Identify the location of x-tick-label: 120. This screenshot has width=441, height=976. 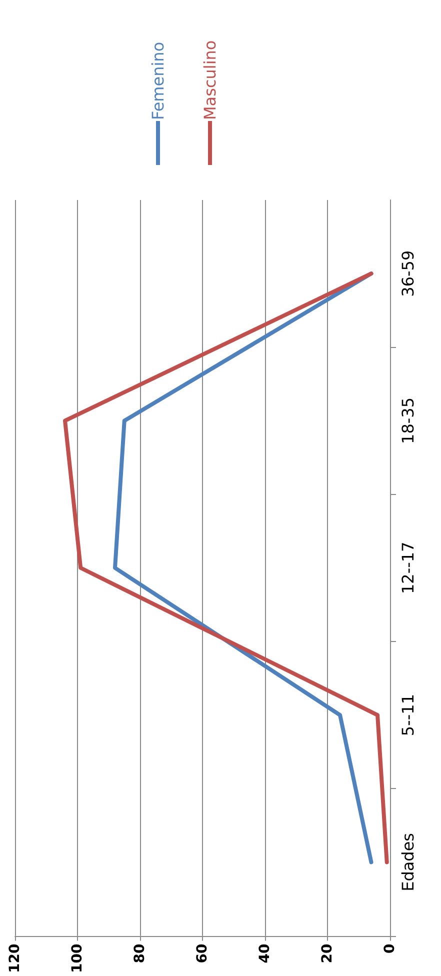
(15, 959).